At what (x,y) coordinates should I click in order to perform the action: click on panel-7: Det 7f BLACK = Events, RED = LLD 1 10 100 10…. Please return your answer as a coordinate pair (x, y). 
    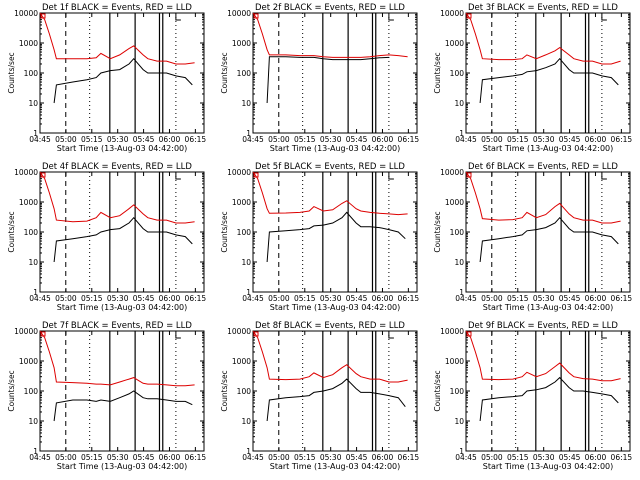
    Looking at the image, I should click on (106, 396).